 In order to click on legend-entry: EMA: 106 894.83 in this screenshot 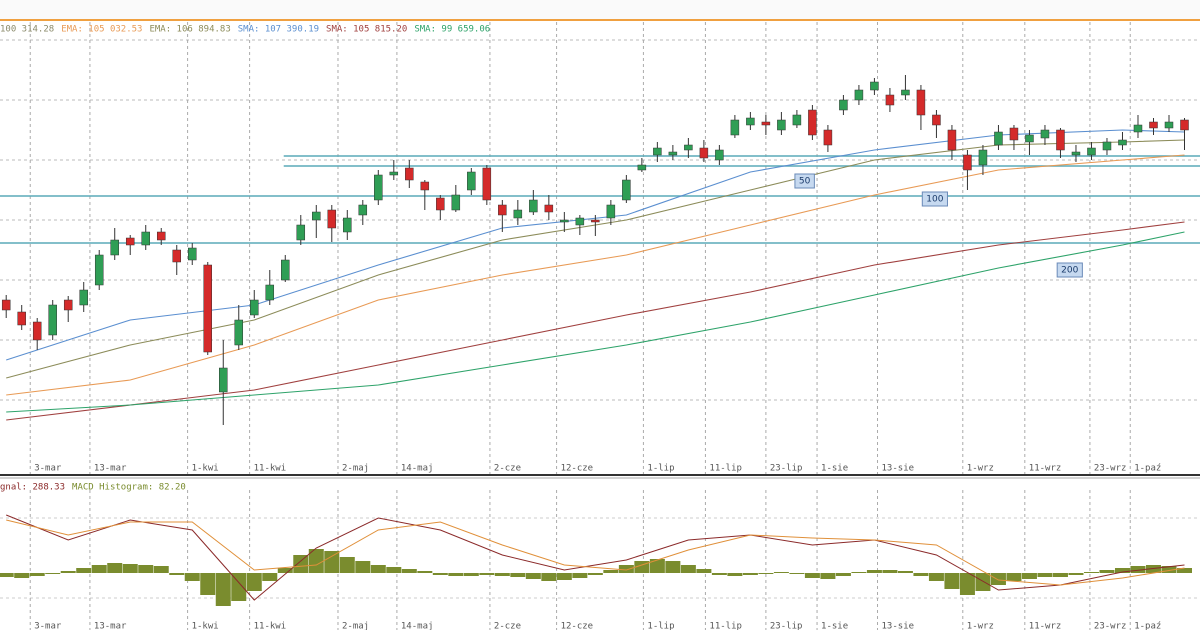, I will do `click(189, 30)`.